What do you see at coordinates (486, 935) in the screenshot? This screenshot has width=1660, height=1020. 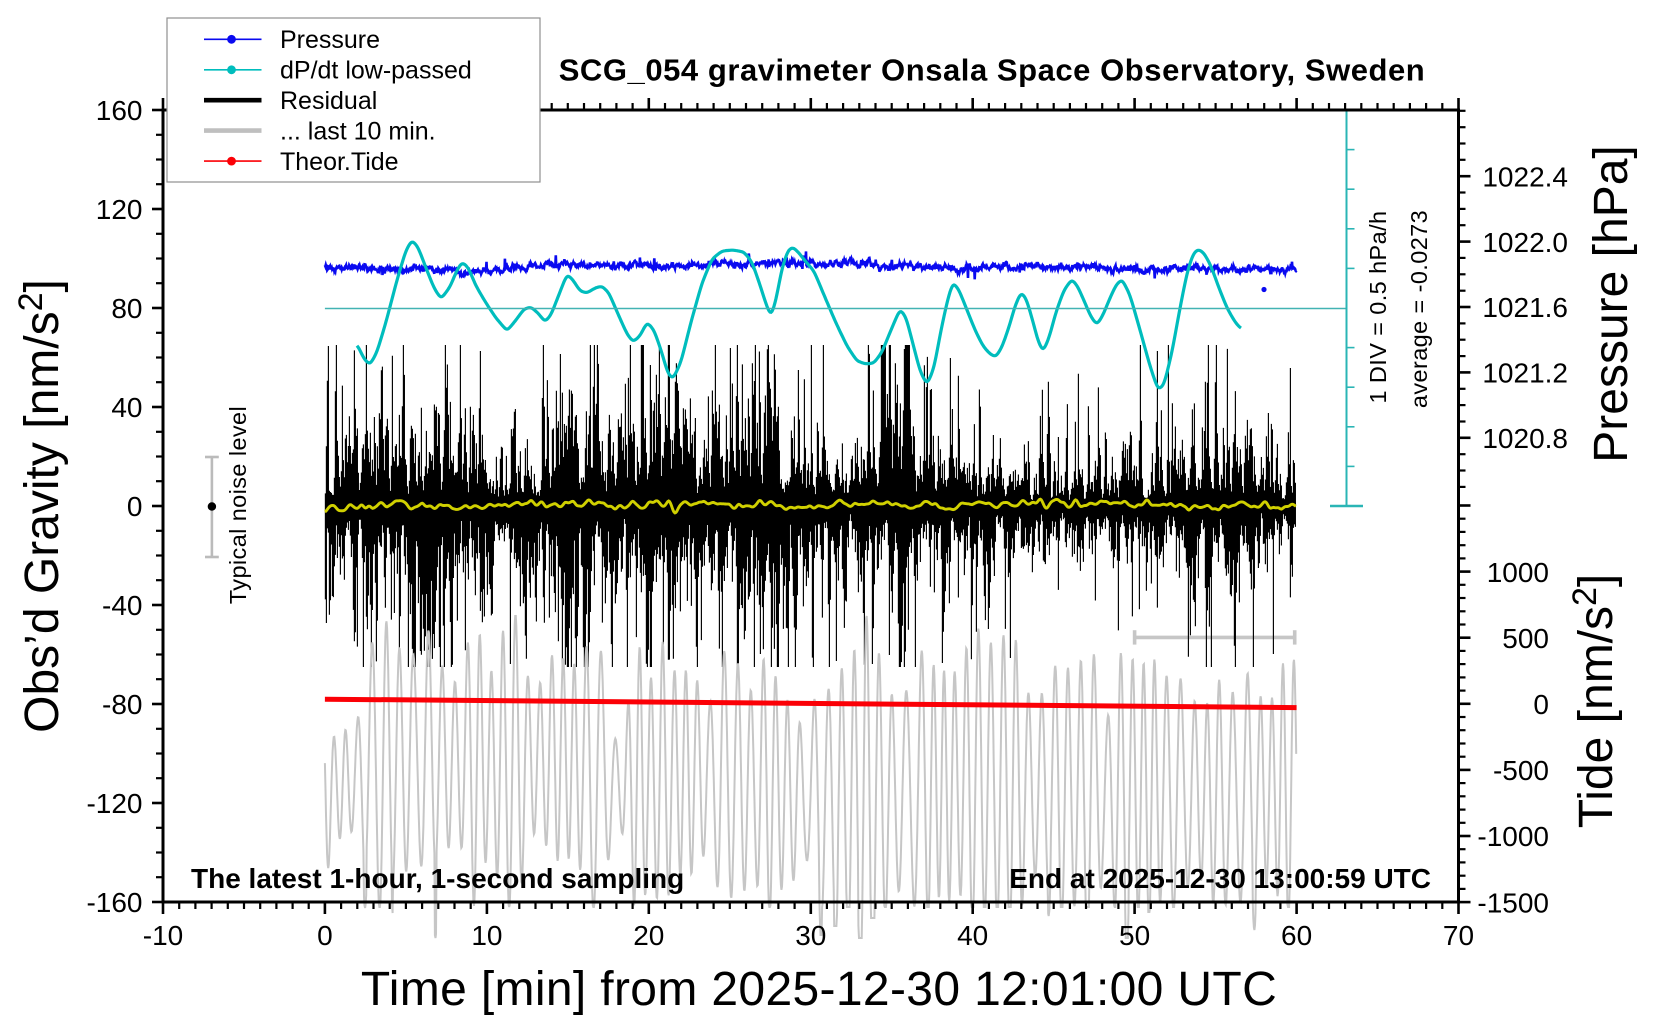 I see `svg-text: 10` at bounding box center [486, 935].